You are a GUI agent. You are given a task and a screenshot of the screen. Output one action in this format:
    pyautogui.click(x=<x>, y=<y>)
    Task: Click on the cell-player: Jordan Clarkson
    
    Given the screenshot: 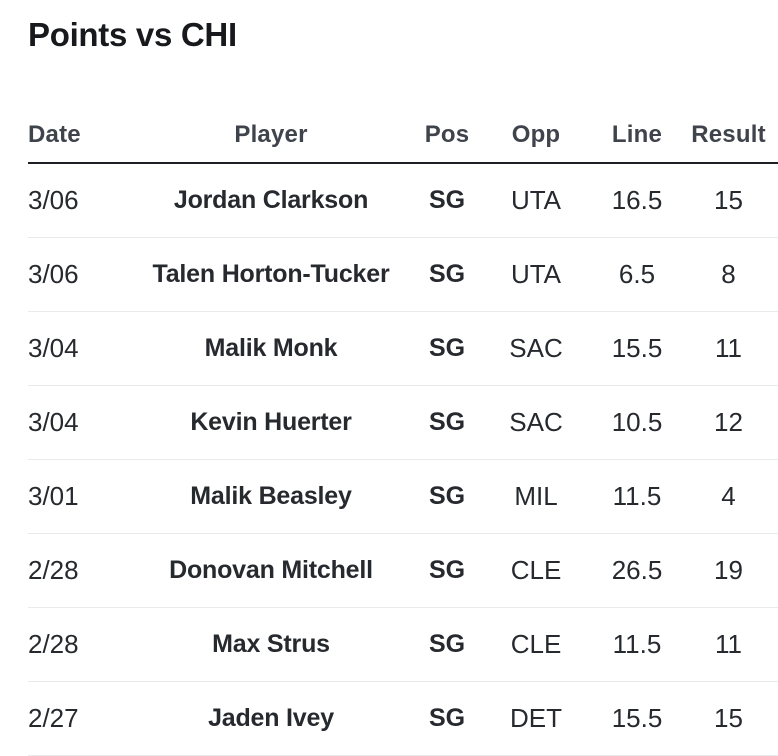 What is the action you would take?
    pyautogui.click(x=271, y=200)
    